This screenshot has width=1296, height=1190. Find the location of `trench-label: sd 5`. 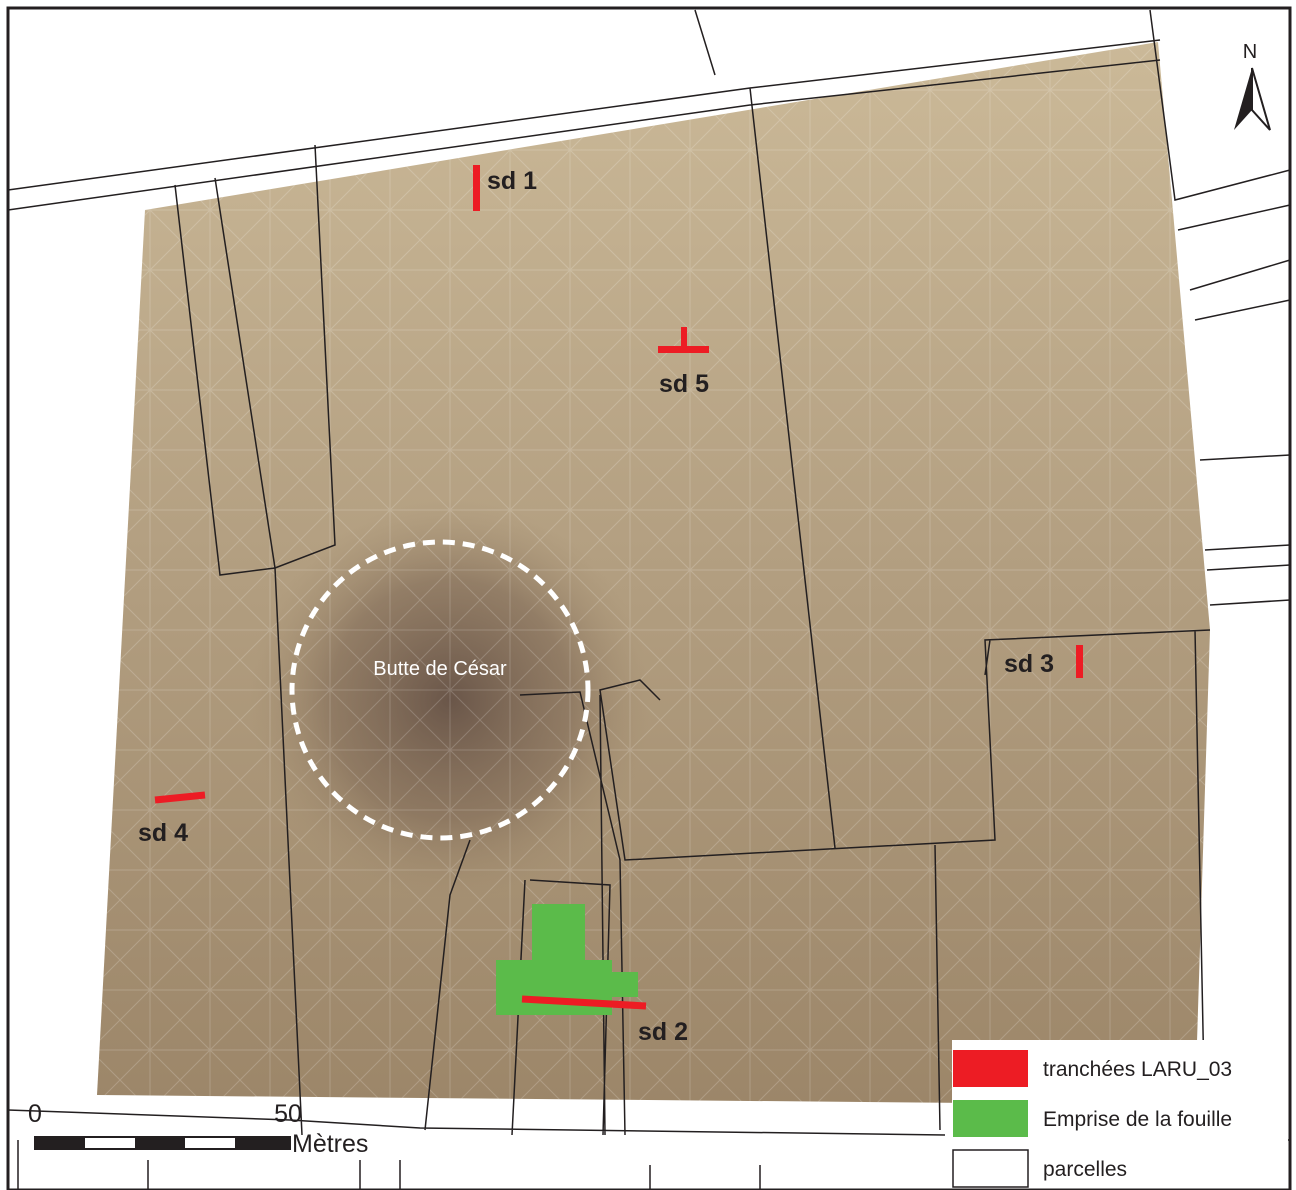

trench-label: sd 5 is located at coordinates (684, 384).